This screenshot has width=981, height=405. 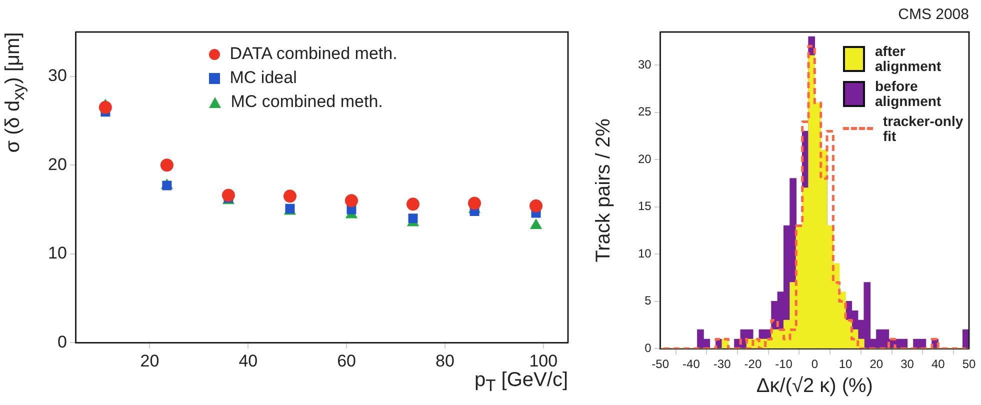 I want to click on legend-label: before alignment, so click(x=908, y=94).